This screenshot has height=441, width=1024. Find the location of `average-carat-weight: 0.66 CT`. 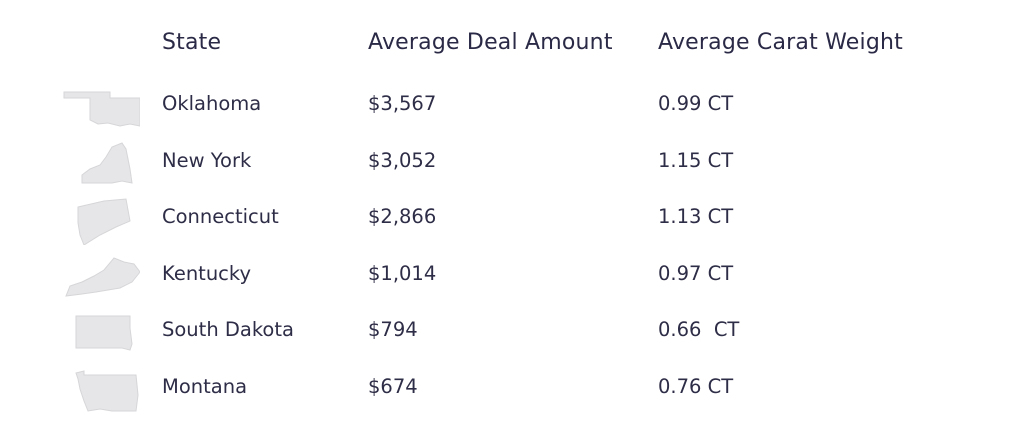

average-carat-weight: 0.66 CT is located at coordinates (699, 329).